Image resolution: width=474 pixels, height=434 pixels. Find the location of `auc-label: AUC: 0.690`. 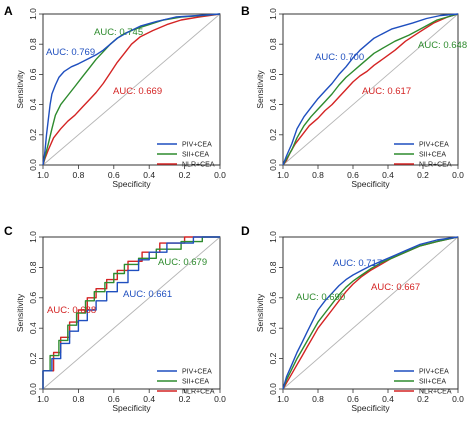

auc-label: AUC: 0.690 is located at coordinates (320, 297).